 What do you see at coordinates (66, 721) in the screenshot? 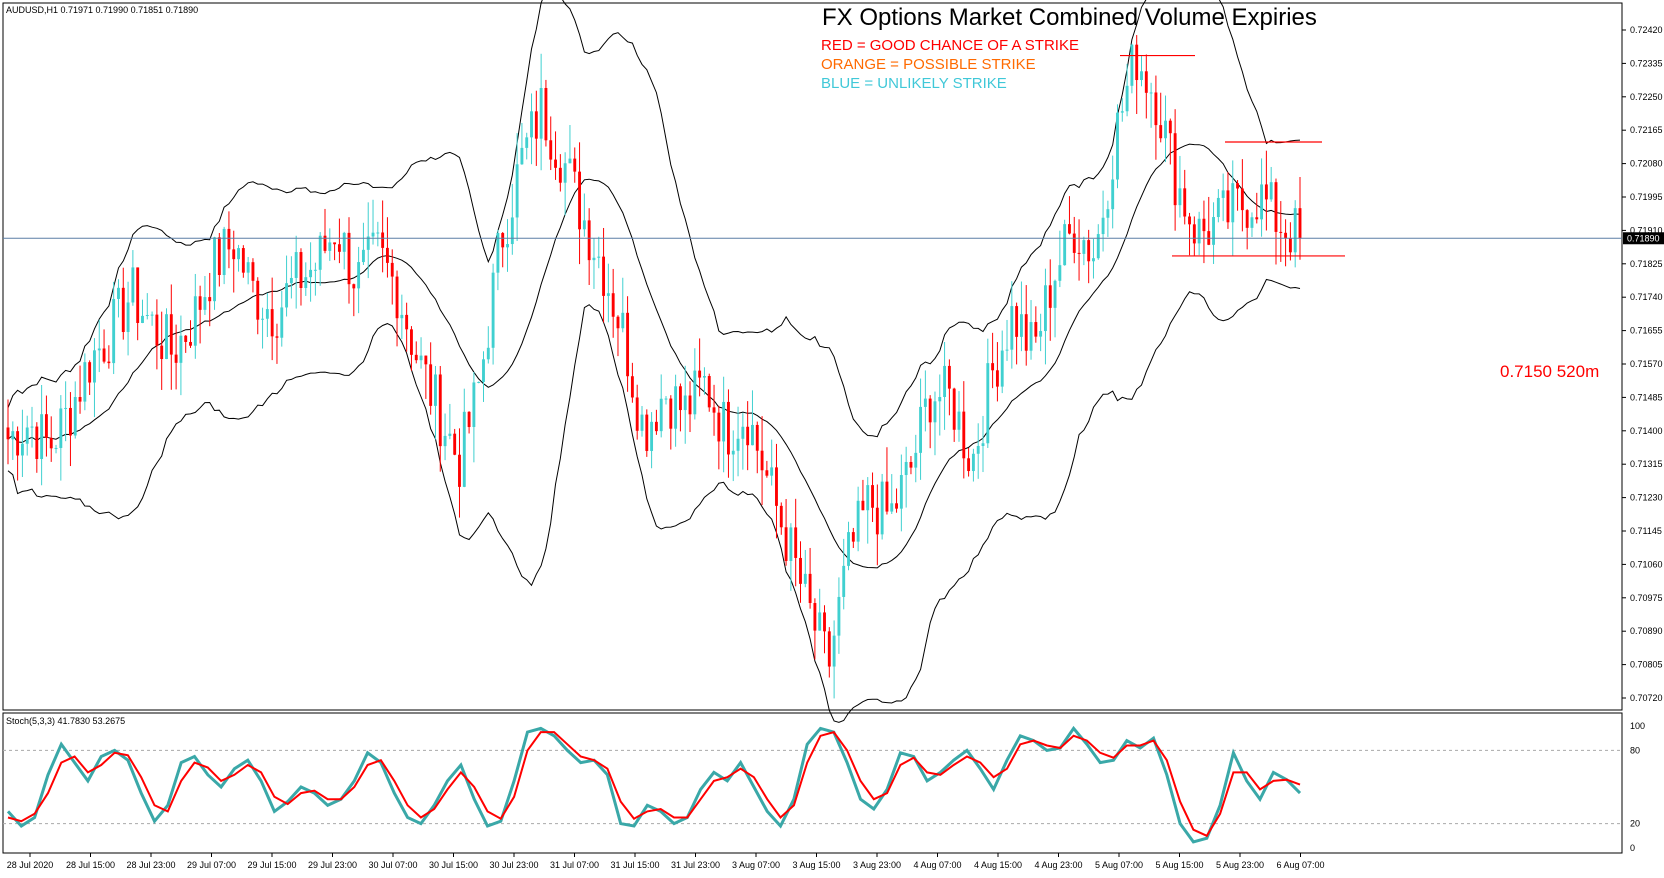
I see `stochastic-label: Stoch(5,3,3) 41.7830 53.2675` at bounding box center [66, 721].